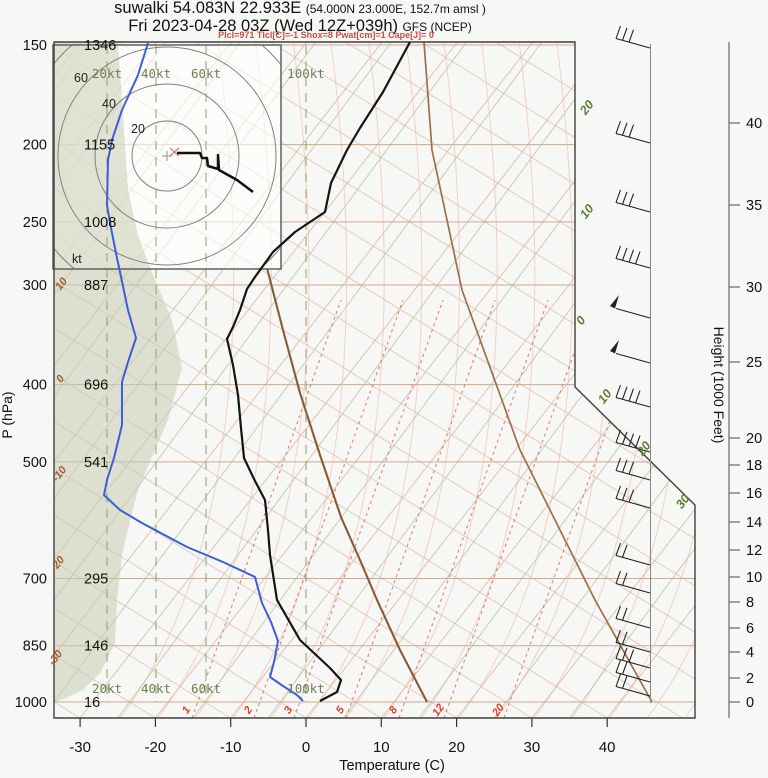  I want to click on temperature-axis: -30 -20 -10 0 10 20 30 40 Temperature (C), so click(342, 746).